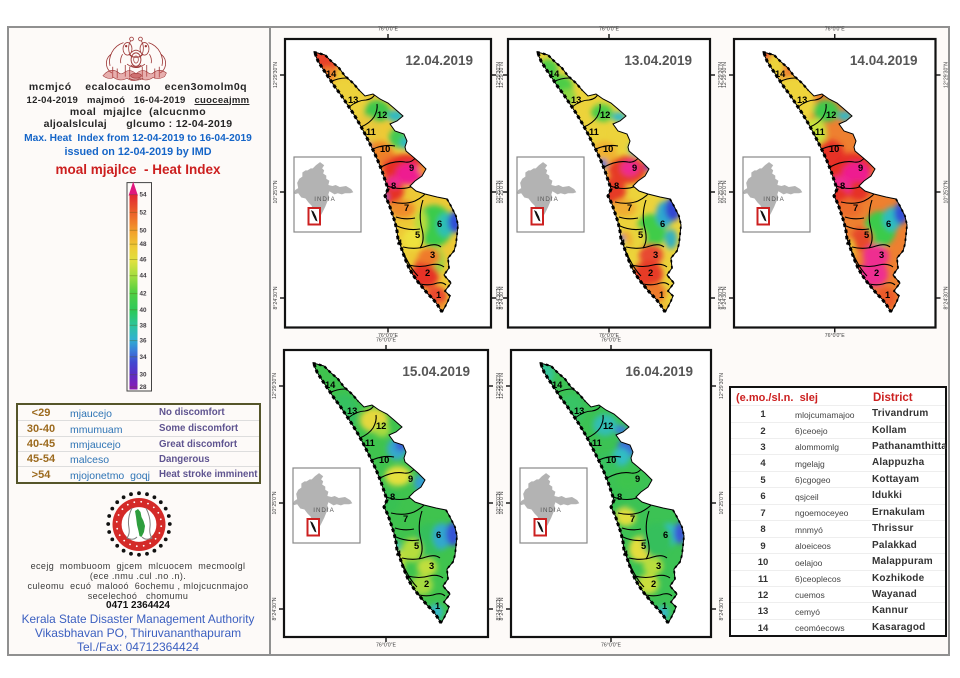 The height and width of the screenshot is (678, 960). I want to click on svg-text: 50, so click(144, 230).